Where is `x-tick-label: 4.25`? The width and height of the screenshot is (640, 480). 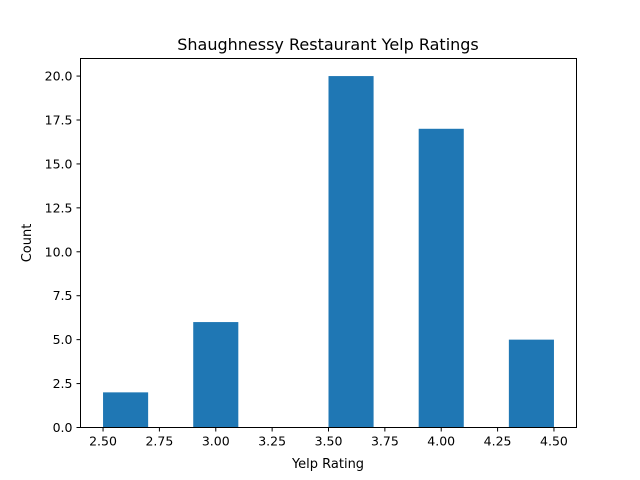
x-tick-label: 4.25 is located at coordinates (498, 441).